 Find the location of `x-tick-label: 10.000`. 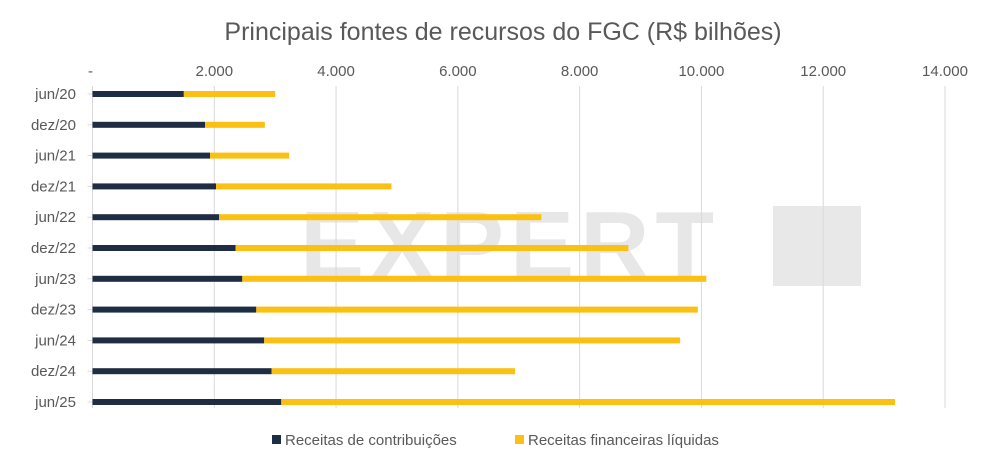

x-tick-label: 10.000 is located at coordinates (701, 71).